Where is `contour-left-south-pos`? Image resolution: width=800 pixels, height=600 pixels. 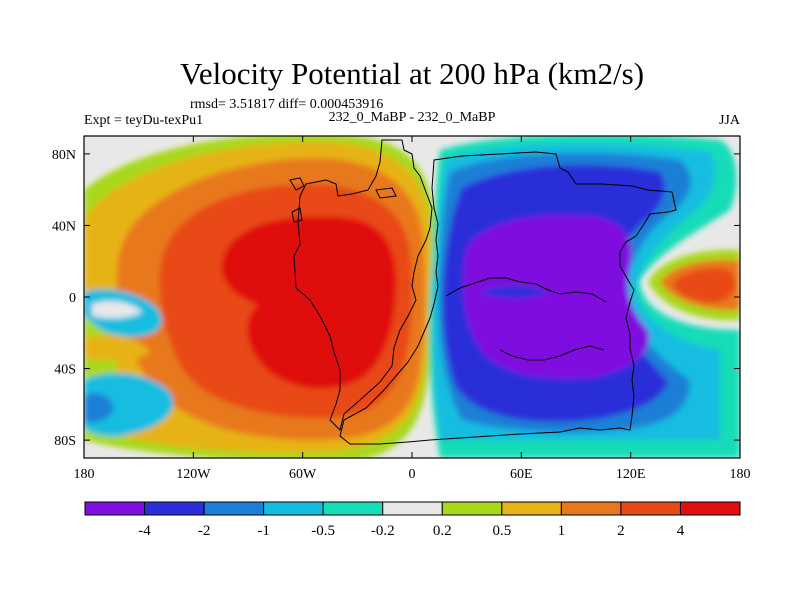 contour-left-south-pos is located at coordinates (117, 347).